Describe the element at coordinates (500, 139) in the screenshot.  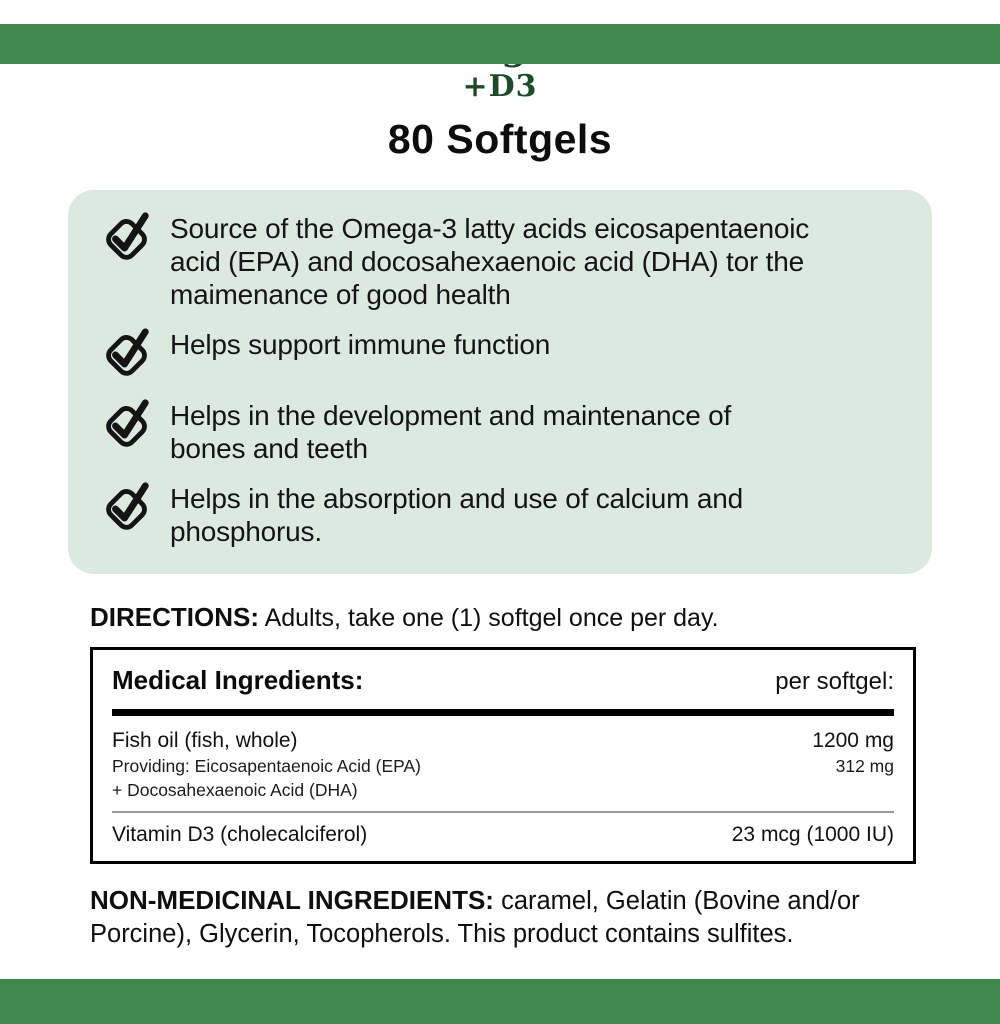
I see `softgel-count: 80 Softgels` at that location.